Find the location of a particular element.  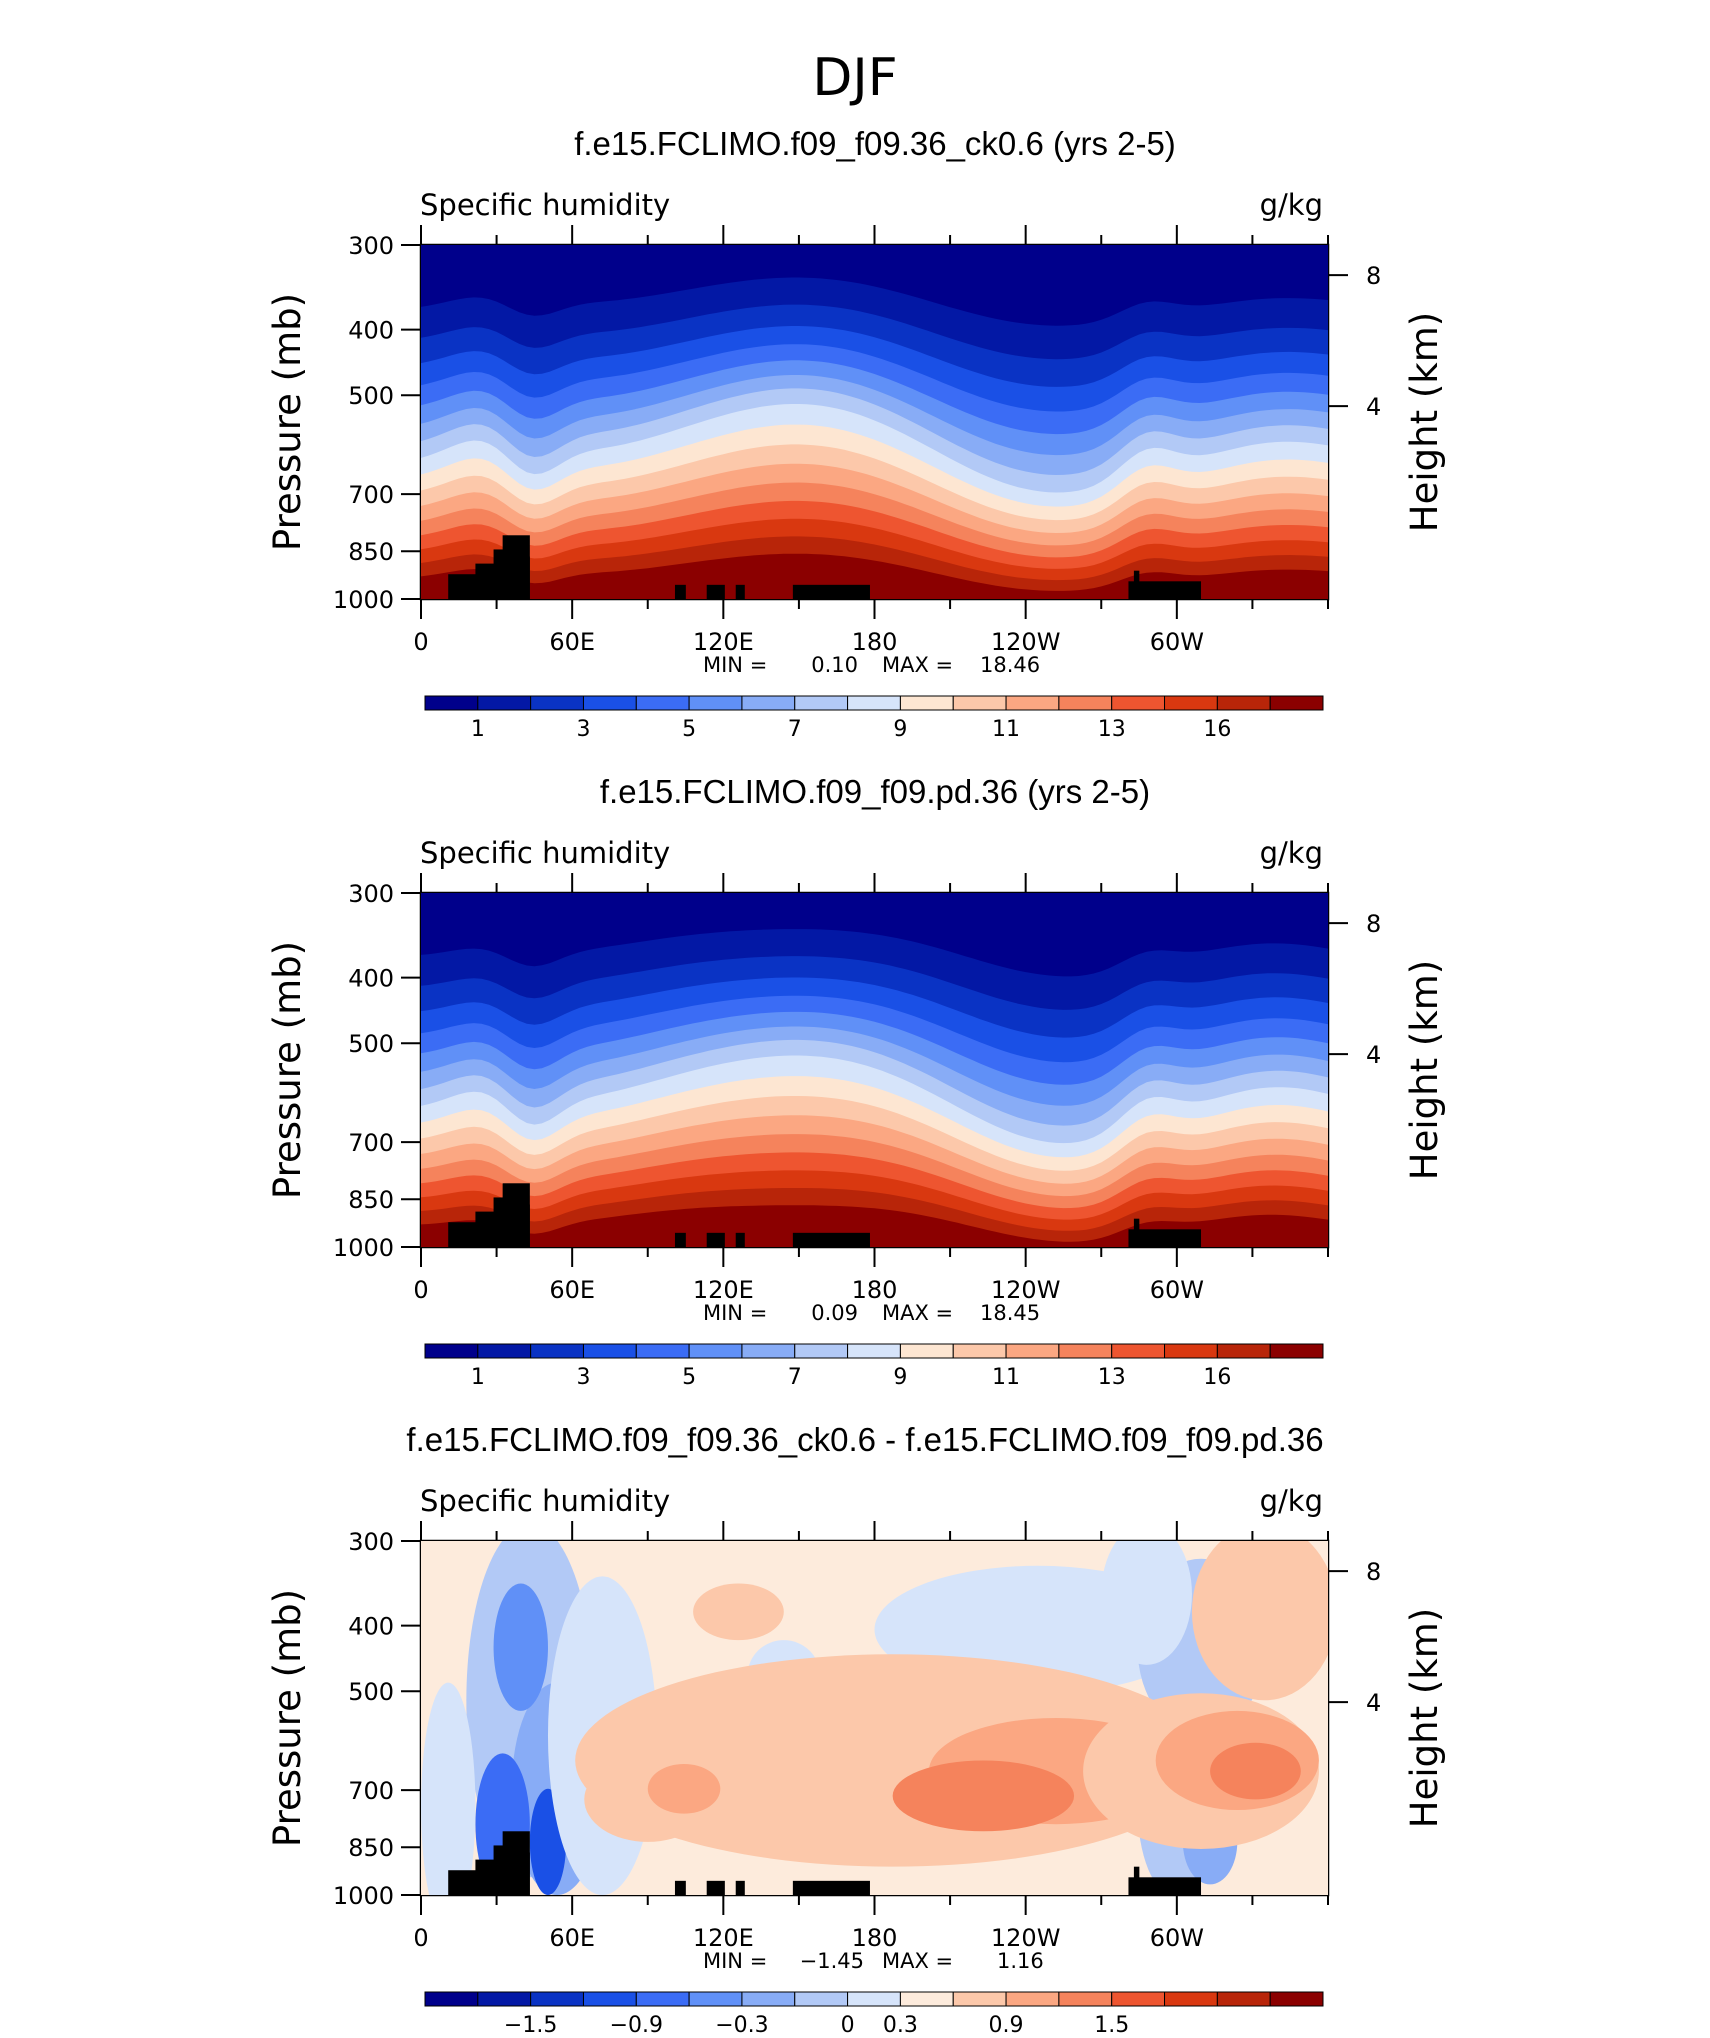

colorbar-tick-label: 11 is located at coordinates (1006, 1377).